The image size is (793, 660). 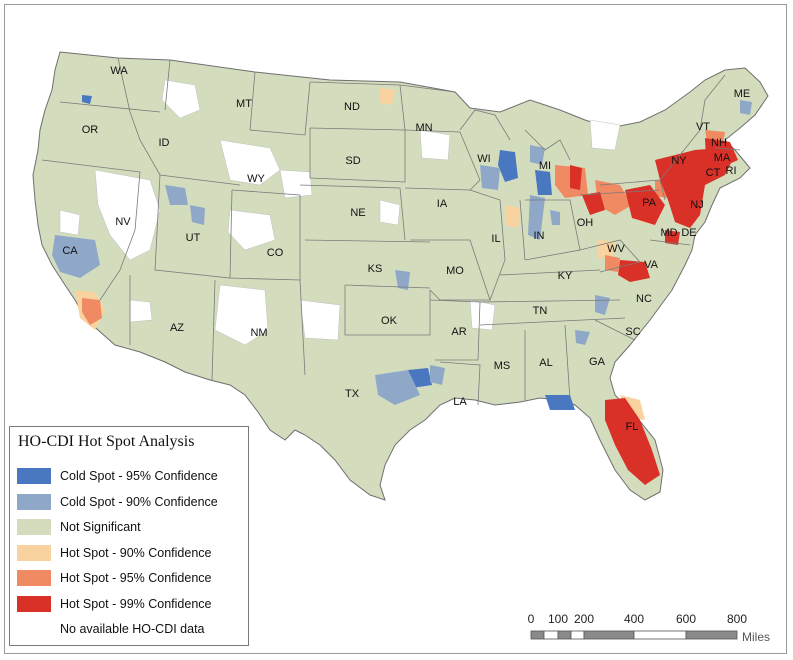 What do you see at coordinates (106, 441) in the screenshot?
I see `legend-title: HO-CDI Hot Spot Analysis` at bounding box center [106, 441].